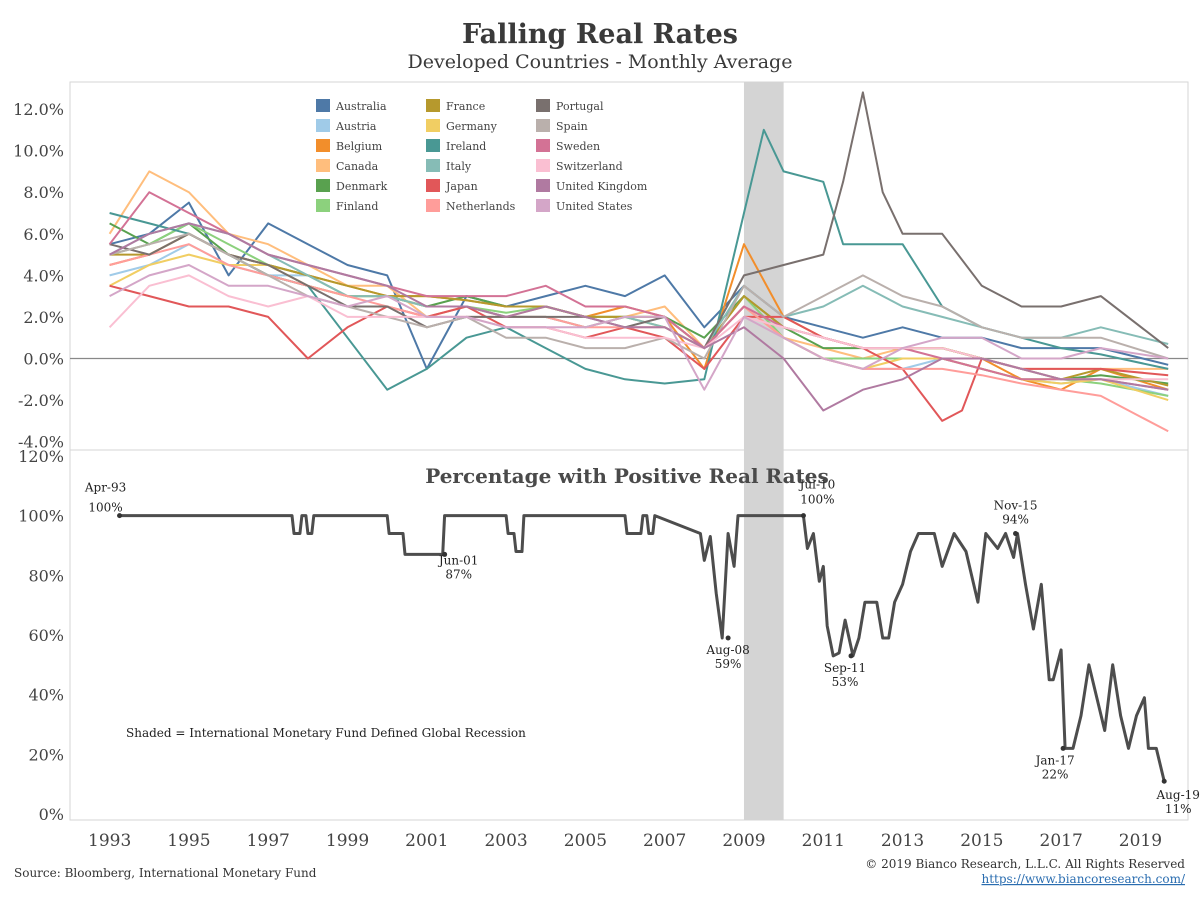 The width and height of the screenshot is (1200, 900). Describe the element at coordinates (359, 146) in the screenshot. I see `legend-label: Belgium` at that location.